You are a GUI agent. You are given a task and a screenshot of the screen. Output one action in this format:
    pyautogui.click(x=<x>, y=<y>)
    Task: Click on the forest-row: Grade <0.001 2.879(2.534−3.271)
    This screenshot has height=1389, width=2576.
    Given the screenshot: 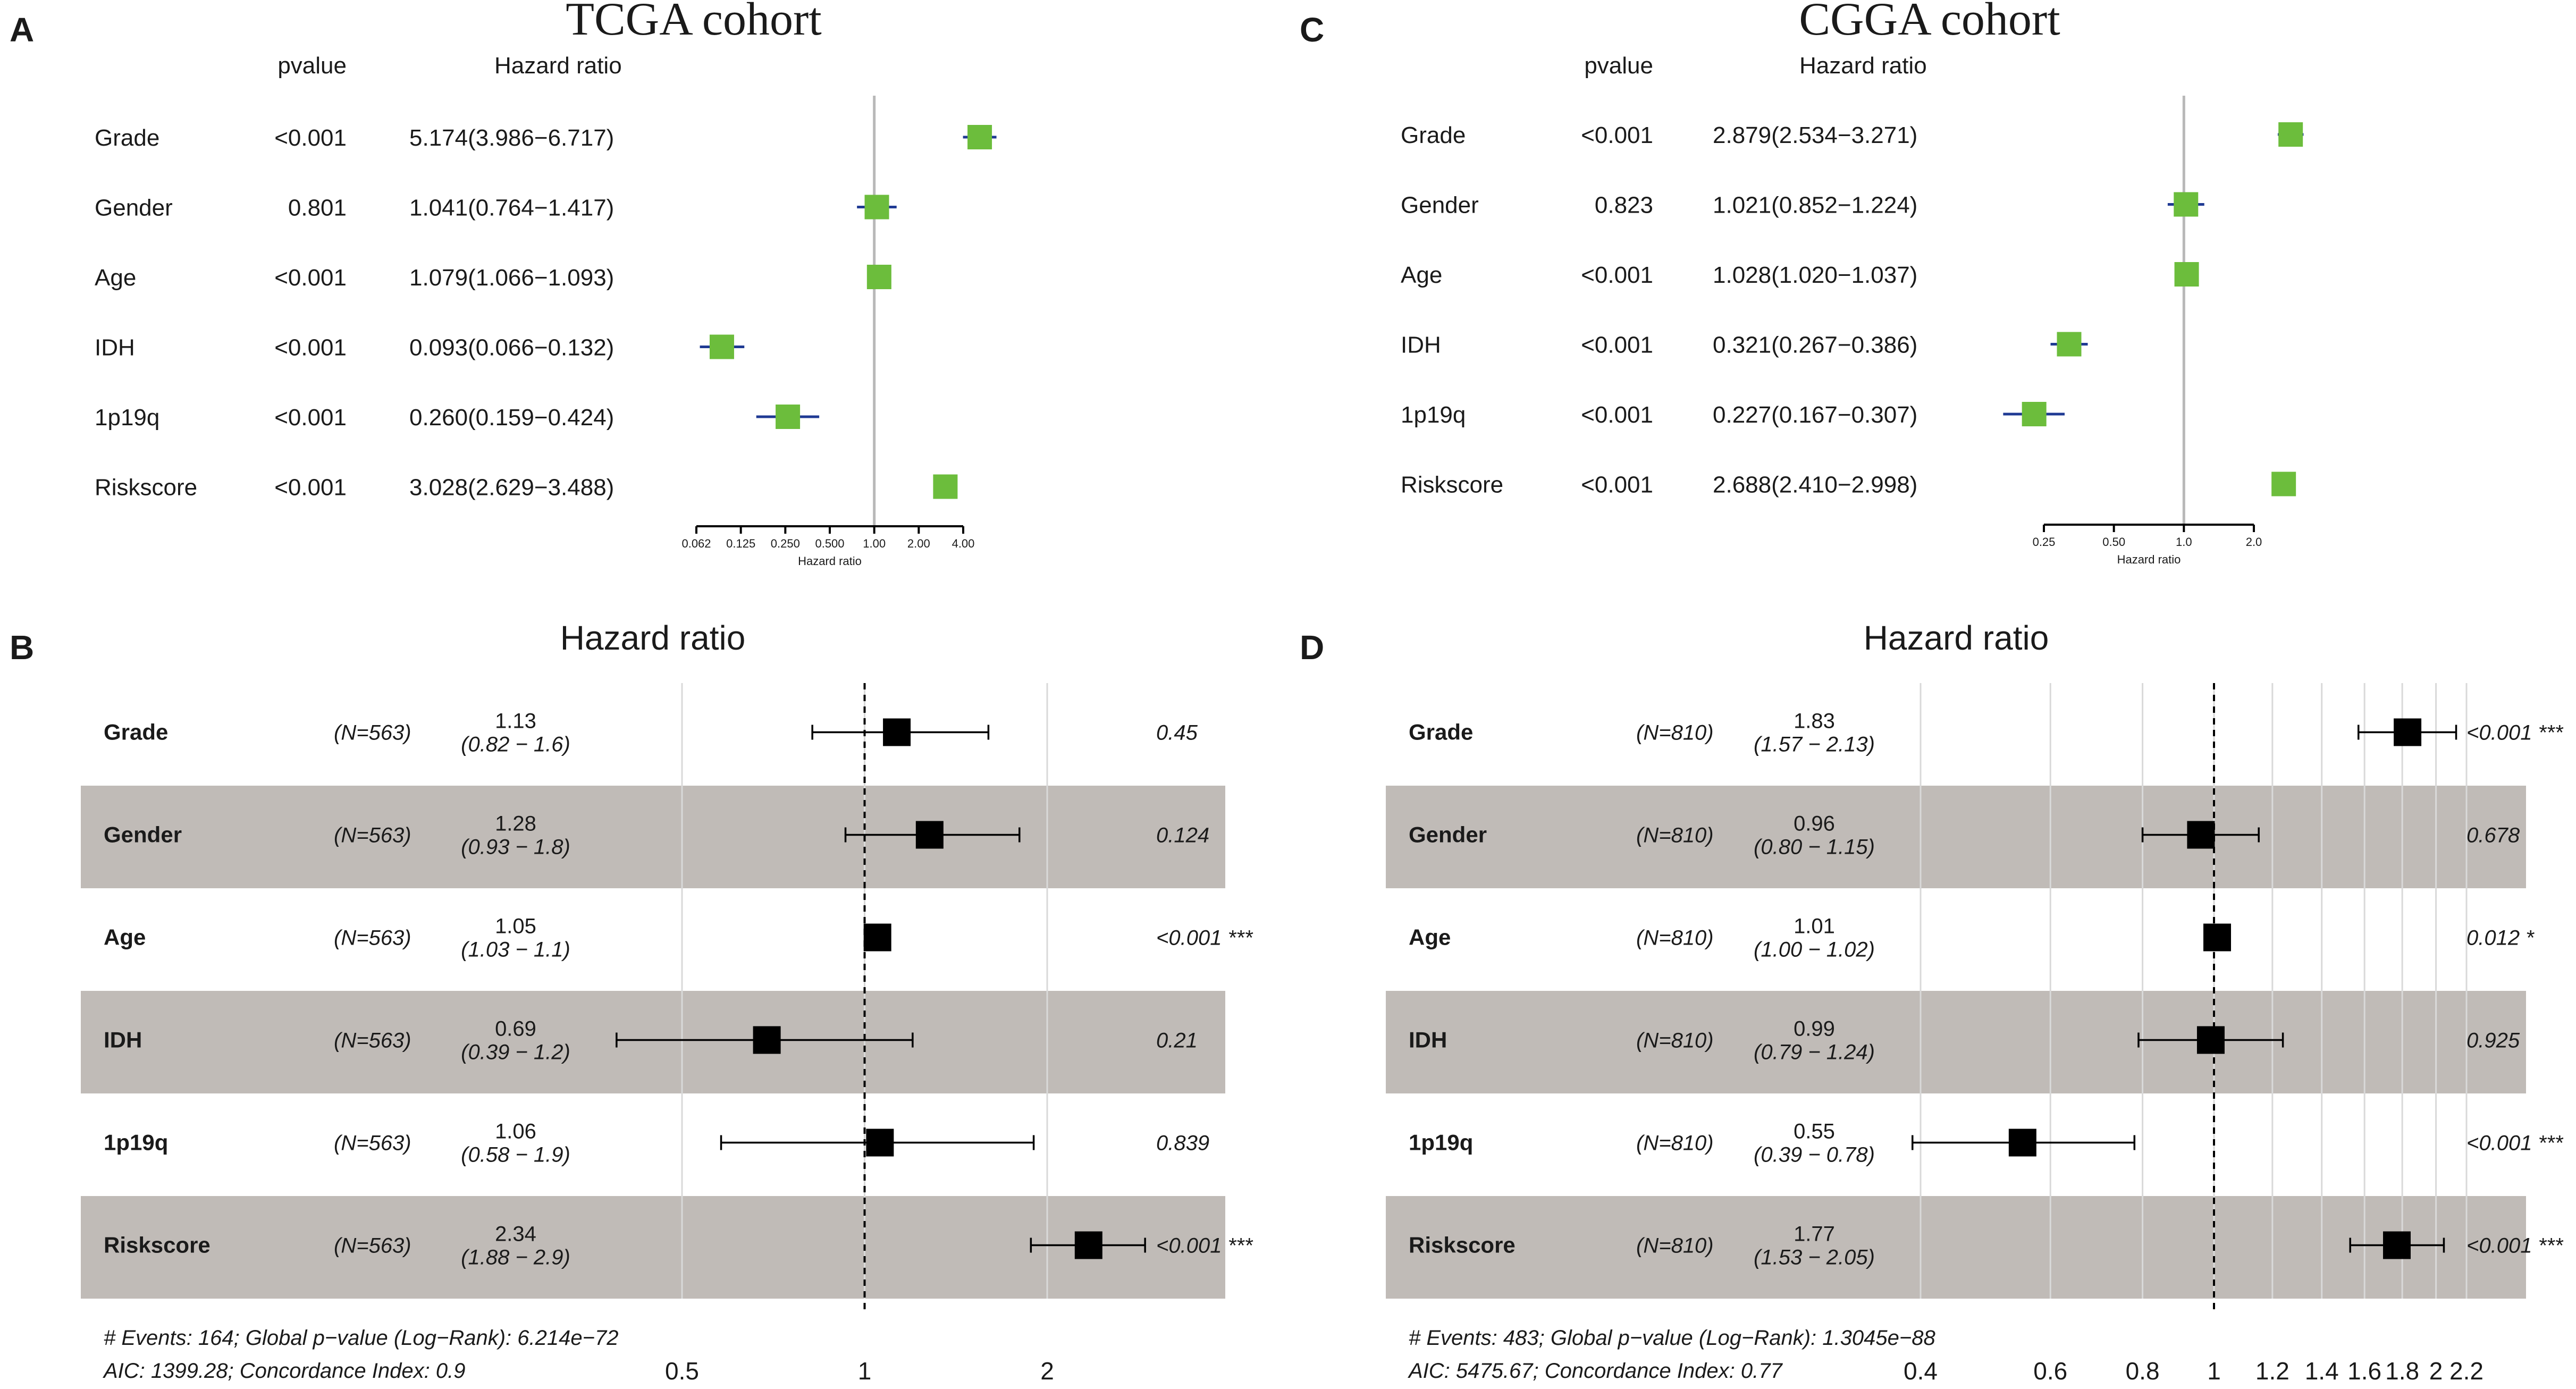 What is the action you would take?
    pyautogui.click(x=1852, y=135)
    